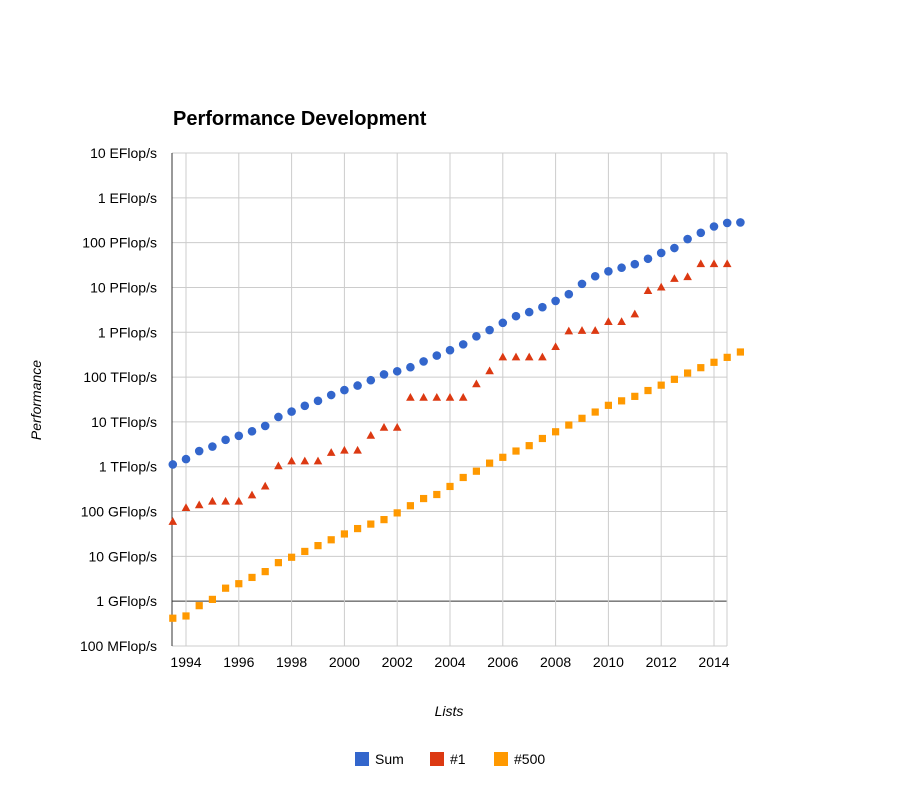 Image resolution: width=900 pixels, height=800 pixels. Describe the element at coordinates (124, 422) in the screenshot. I see `y-tick-label: 10 TFlop/s` at that location.